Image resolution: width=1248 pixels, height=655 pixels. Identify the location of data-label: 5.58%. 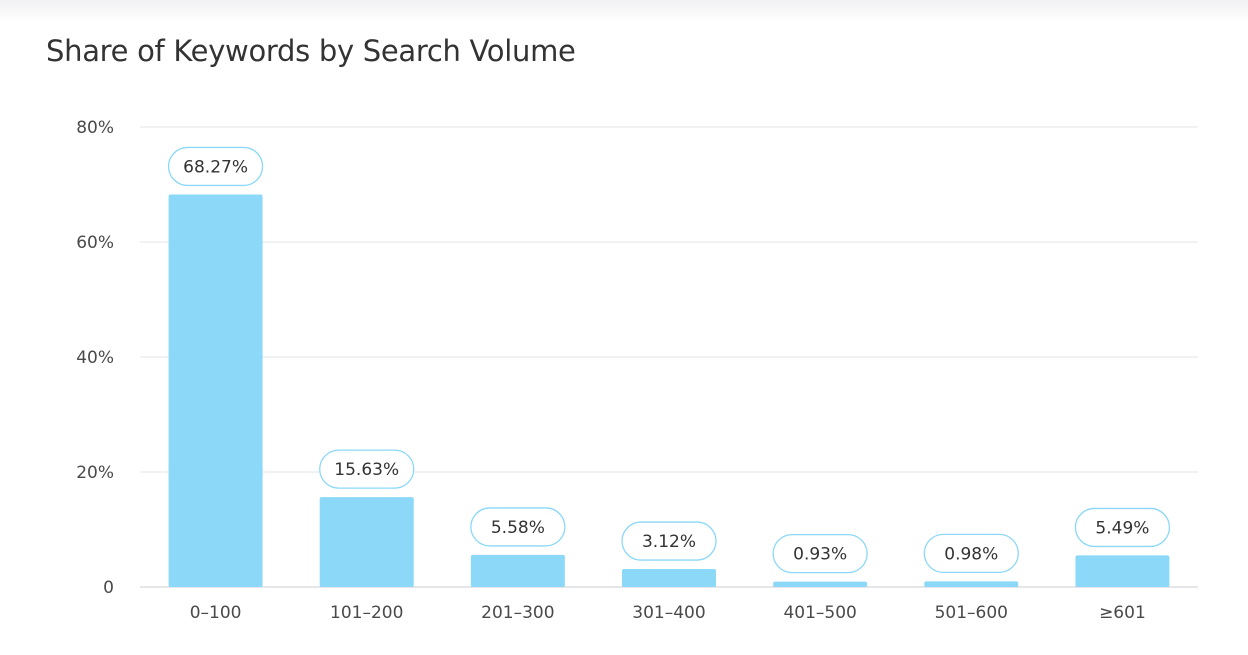
(518, 527).